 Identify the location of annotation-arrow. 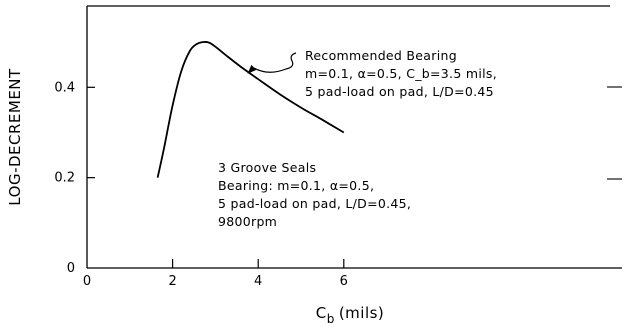
(275, 62).